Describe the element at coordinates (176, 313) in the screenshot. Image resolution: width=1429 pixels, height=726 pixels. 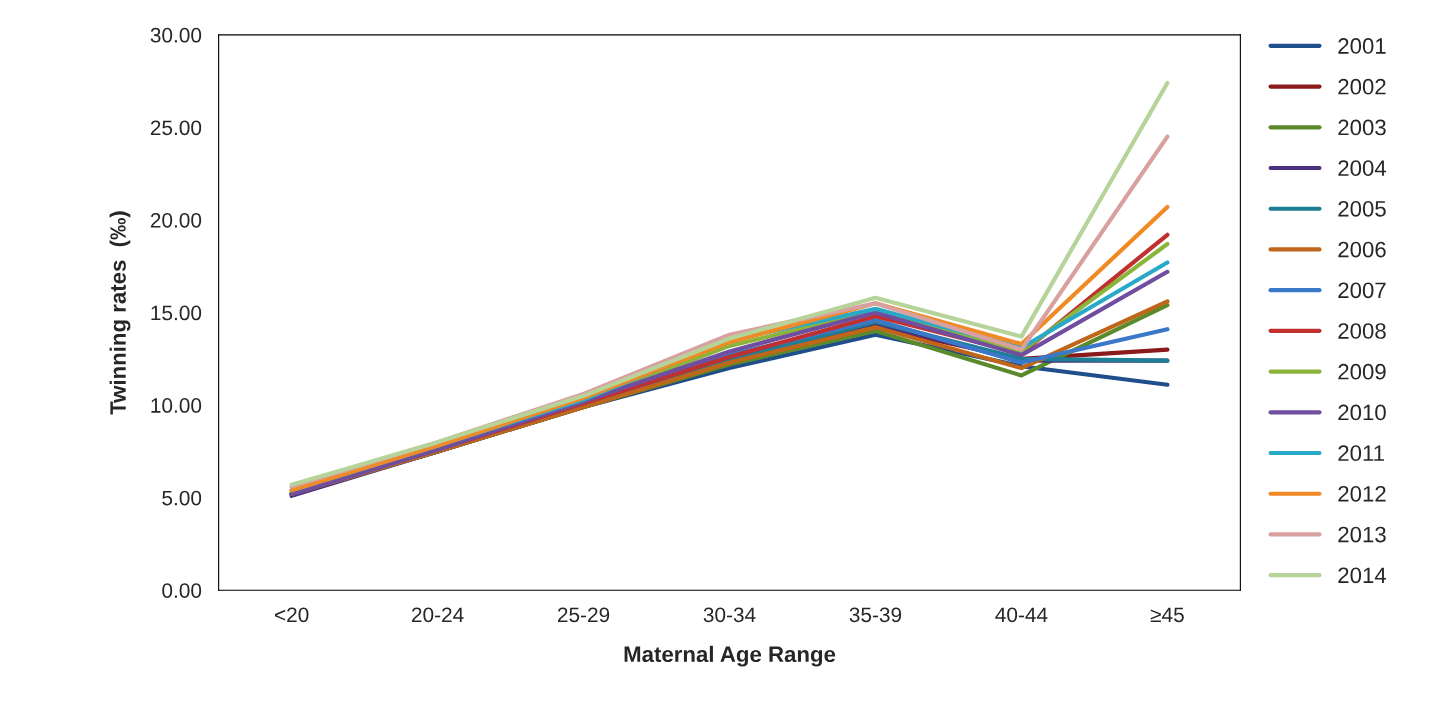
I see `y-tick-label: 15.00` at that location.